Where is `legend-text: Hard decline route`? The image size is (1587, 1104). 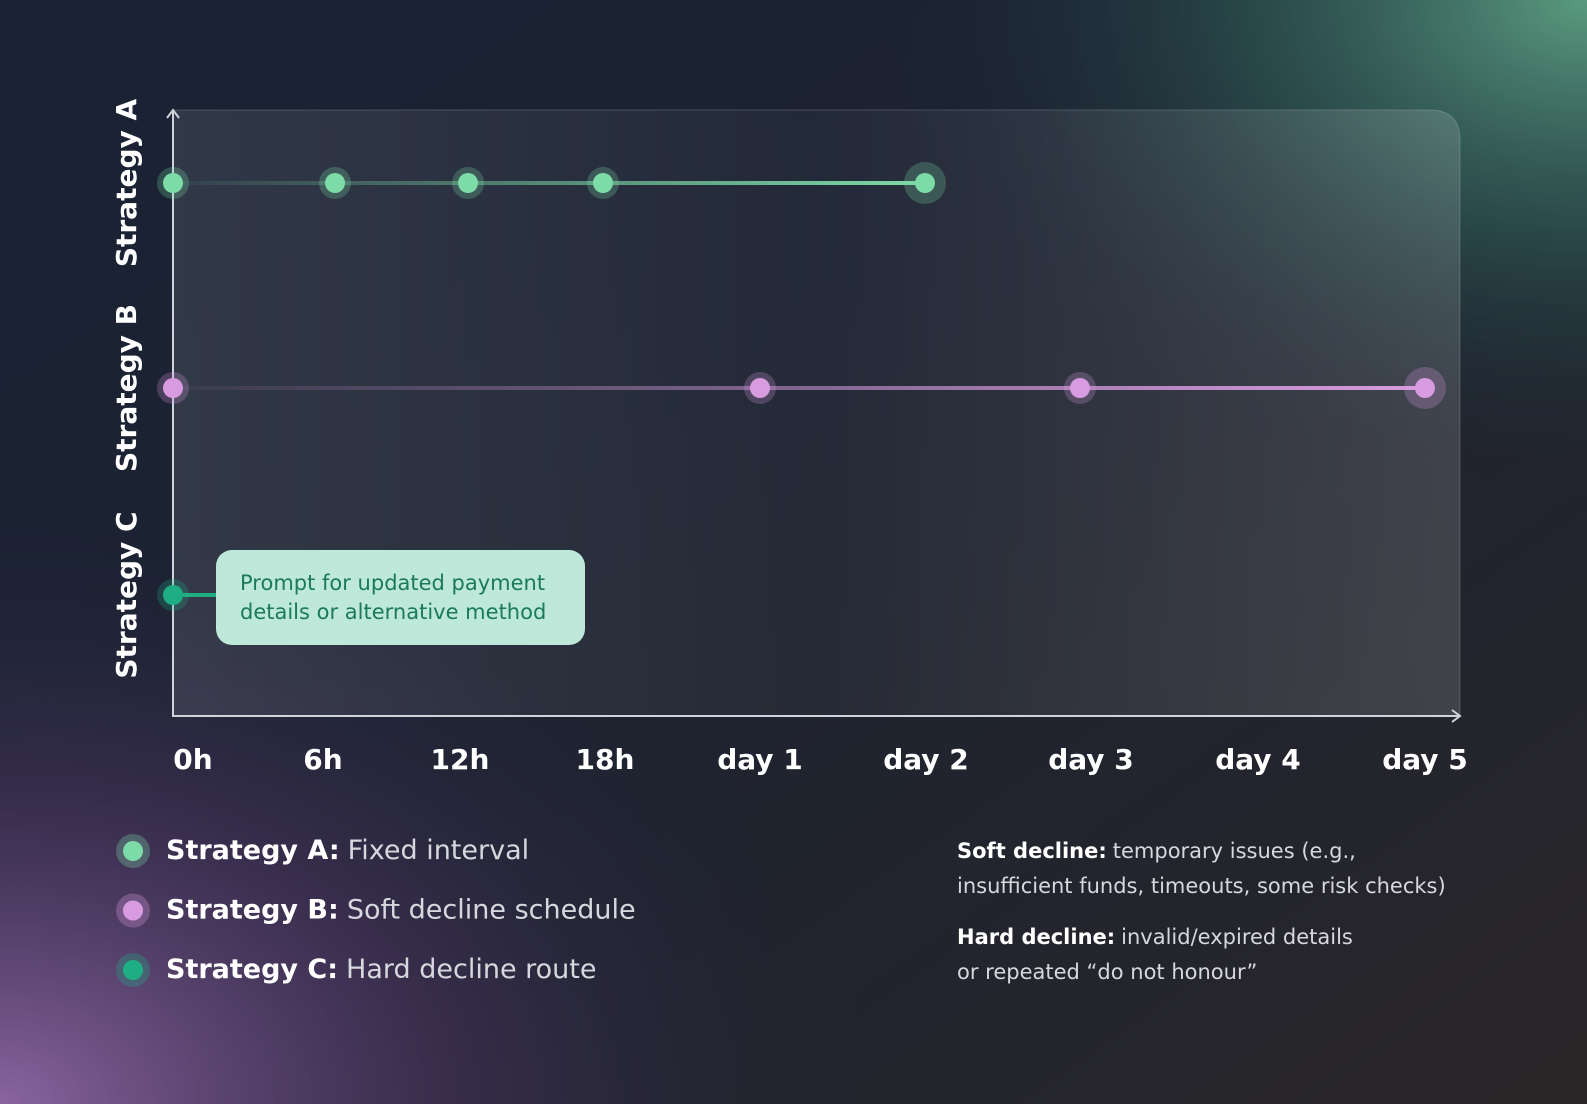 legend-text: Hard decline route is located at coordinates (471, 969).